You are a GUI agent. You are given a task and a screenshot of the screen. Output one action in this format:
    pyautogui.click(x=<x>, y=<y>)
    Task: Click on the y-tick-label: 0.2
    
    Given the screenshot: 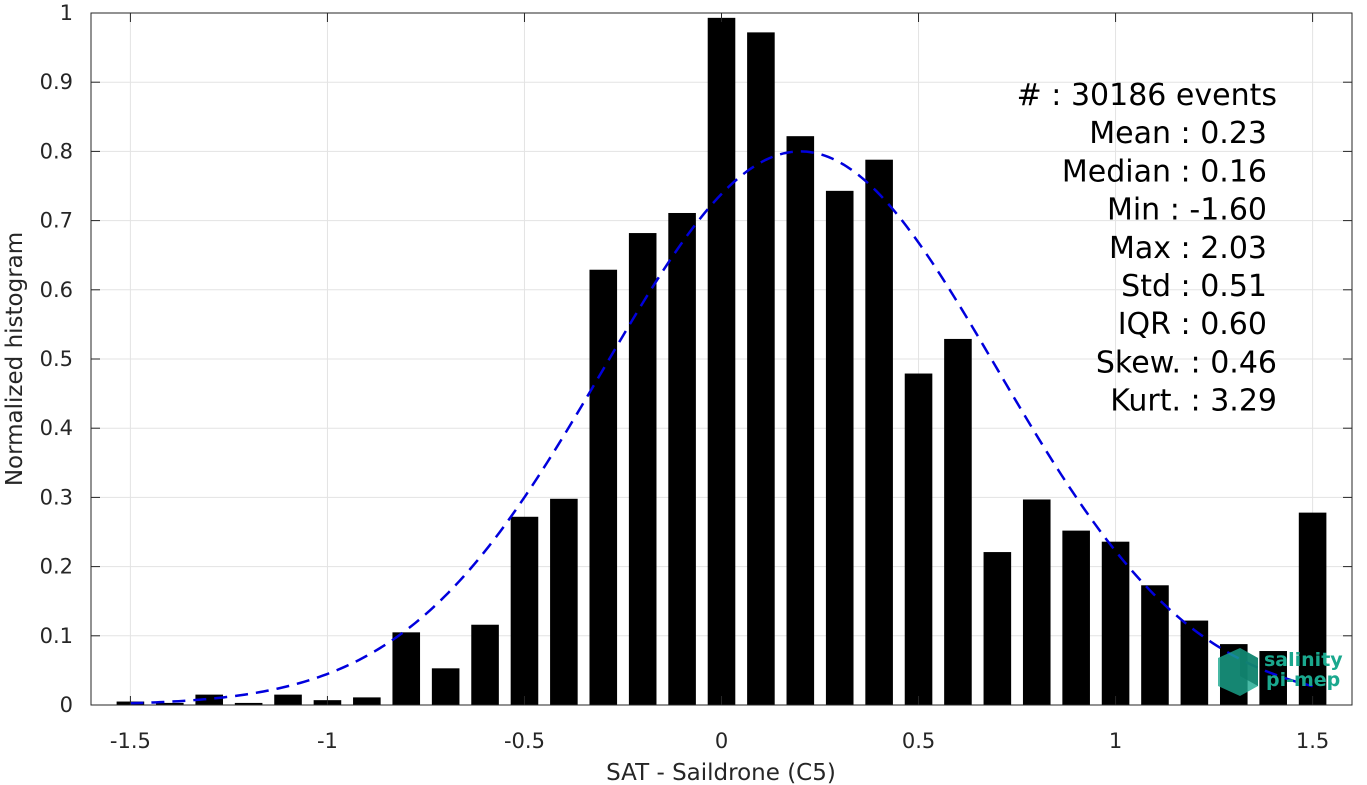 What is the action you would take?
    pyautogui.click(x=56, y=567)
    